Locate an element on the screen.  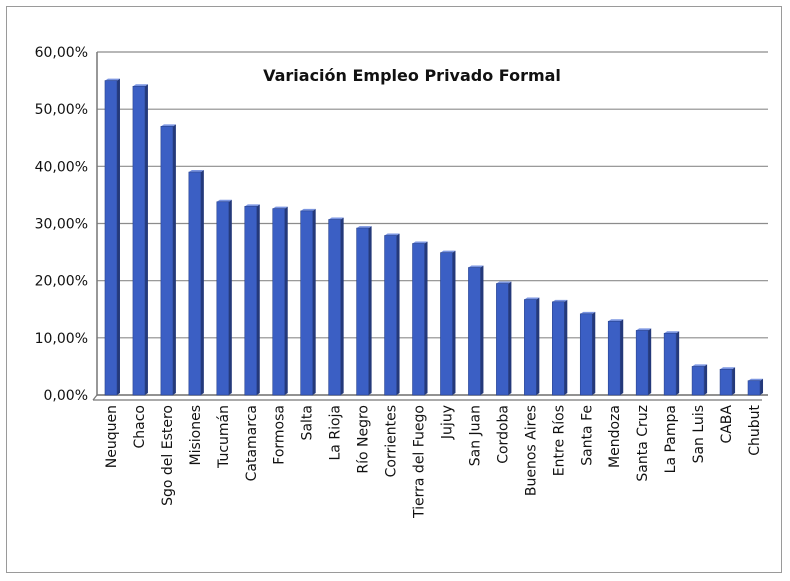
x-tick-label: Santa Cruz is located at coordinates (643, 443).